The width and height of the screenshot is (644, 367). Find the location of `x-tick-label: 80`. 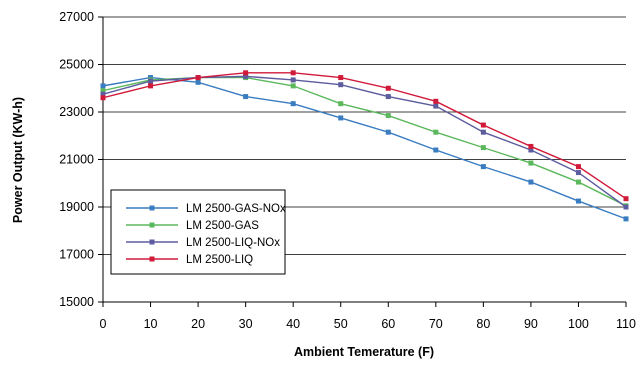

x-tick-label: 80 is located at coordinates (483, 324).